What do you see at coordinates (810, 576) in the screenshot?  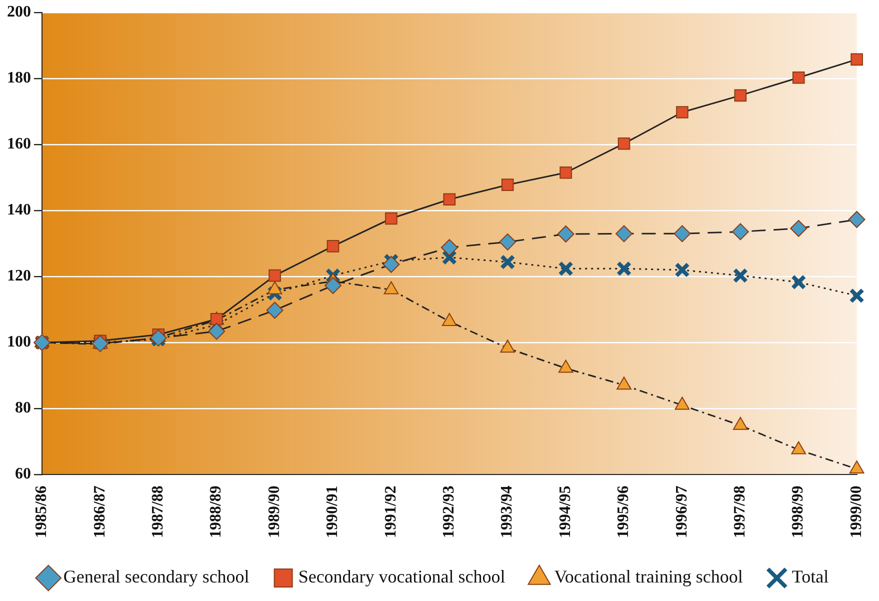 I see `legend-label: Total` at bounding box center [810, 576].